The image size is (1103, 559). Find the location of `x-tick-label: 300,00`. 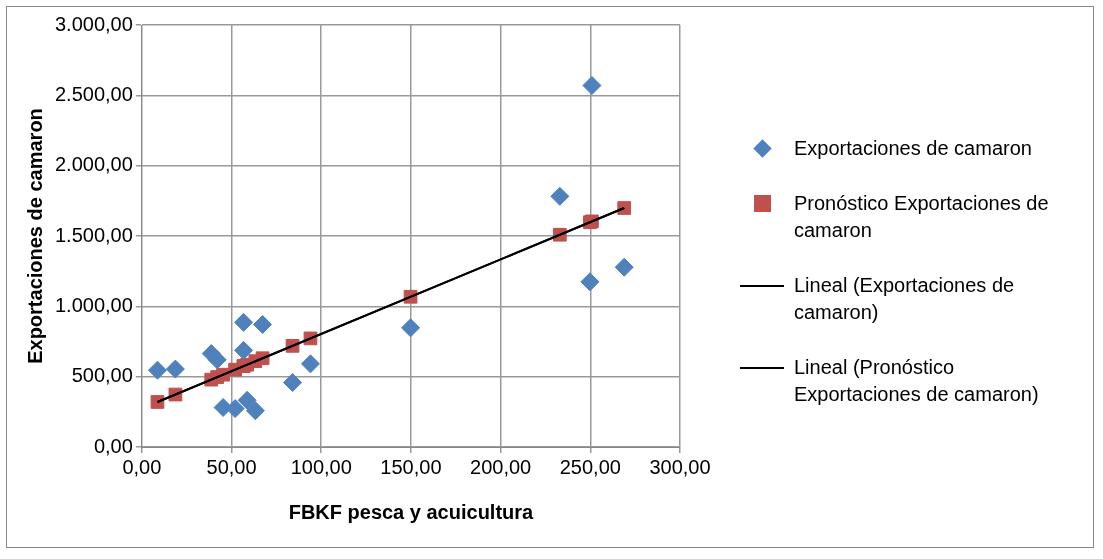

x-tick-label: 300,00 is located at coordinates (680, 466).